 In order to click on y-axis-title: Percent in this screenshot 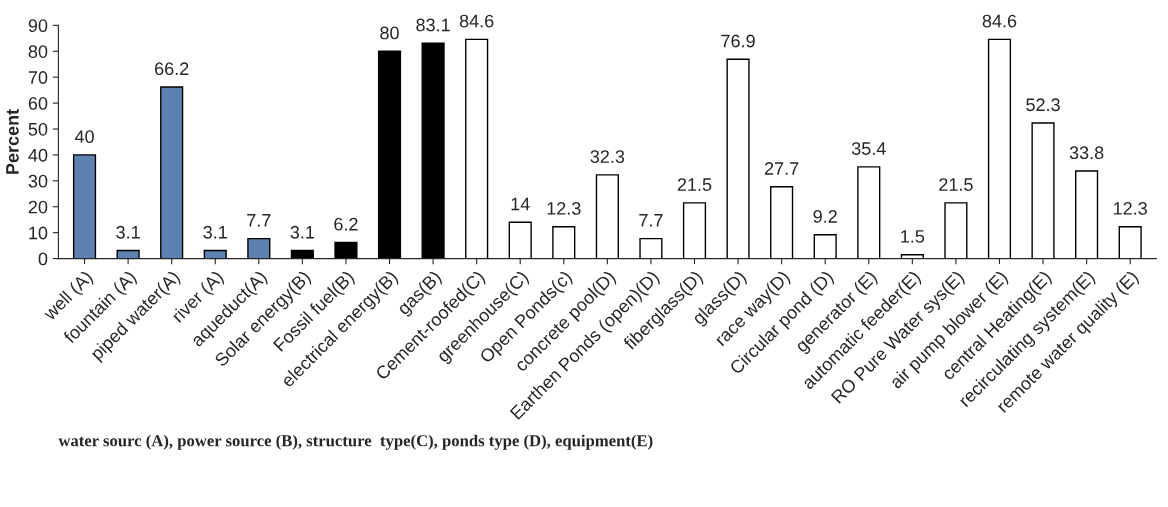, I will do `click(12, 141)`.